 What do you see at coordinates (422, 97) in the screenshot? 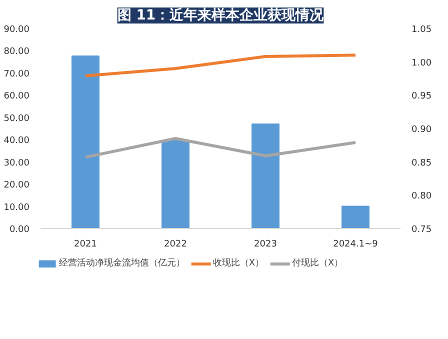
I see `y2-tick-label: 0.95` at bounding box center [422, 97].